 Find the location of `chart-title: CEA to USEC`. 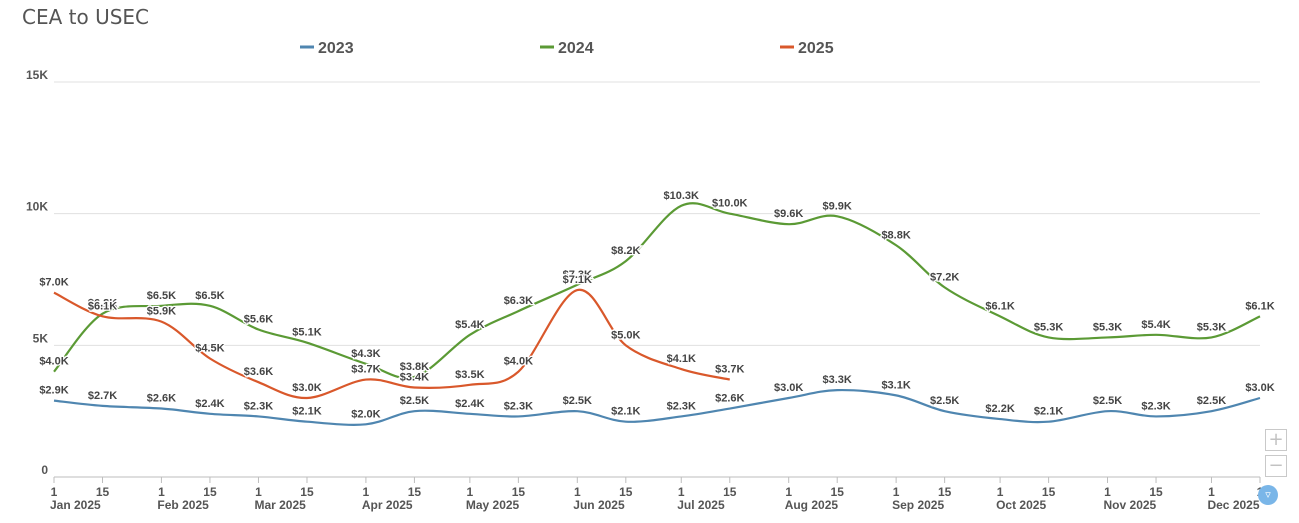

chart-title: CEA to USEC is located at coordinates (86, 17).